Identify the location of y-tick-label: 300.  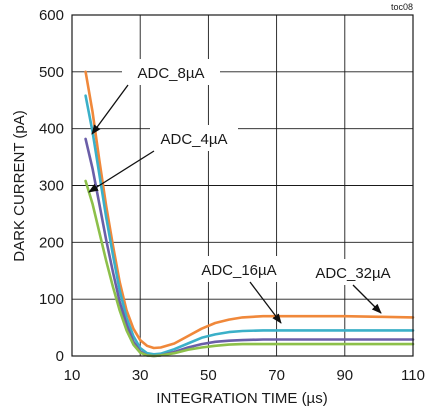
(51, 186).